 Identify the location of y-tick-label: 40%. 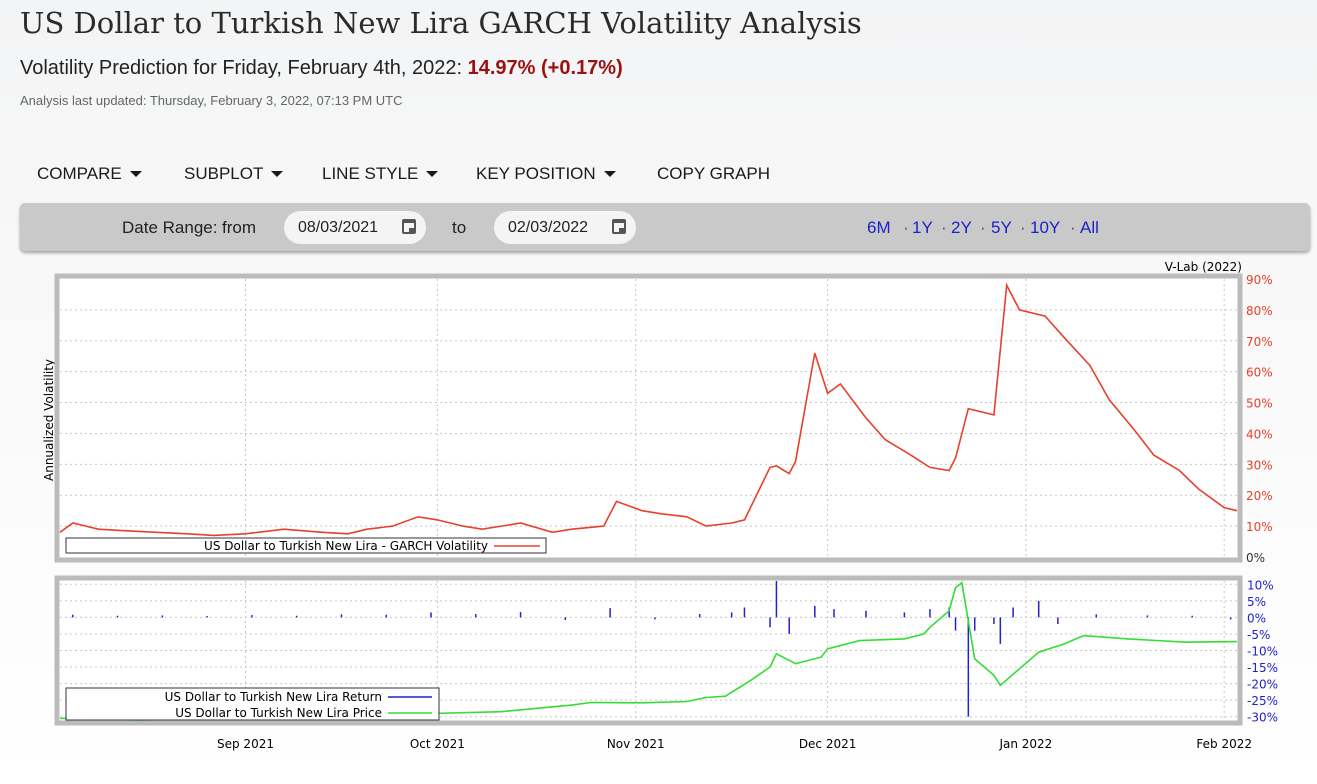
(1259, 434).